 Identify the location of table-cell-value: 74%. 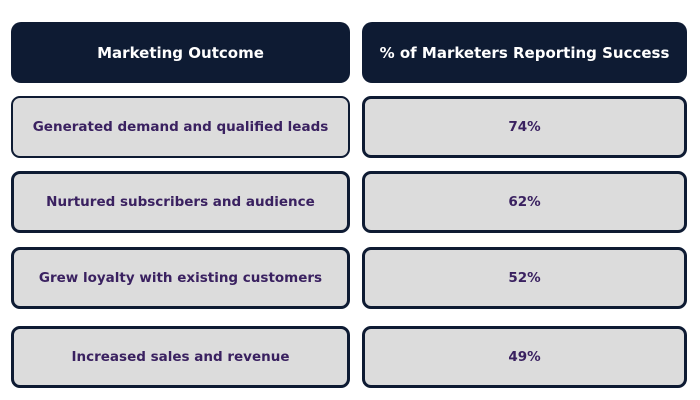
(524, 127).